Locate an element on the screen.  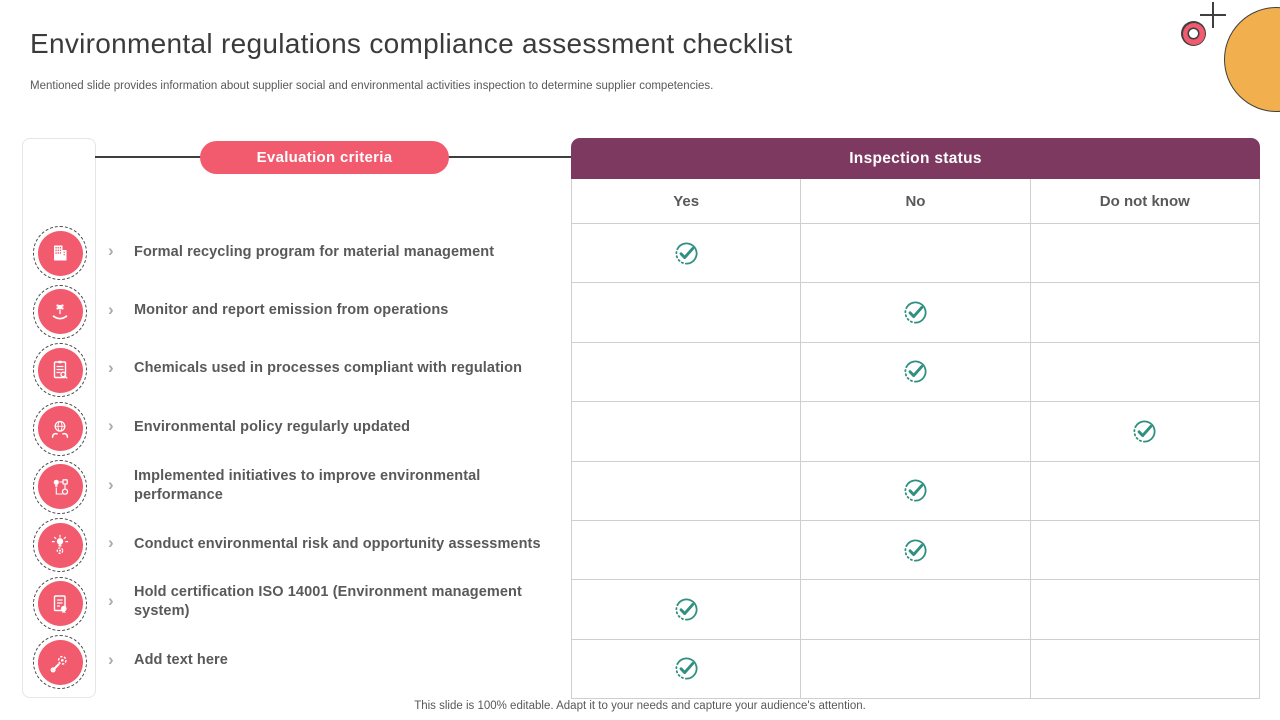
innovation-gear-icon is located at coordinates (60, 545).